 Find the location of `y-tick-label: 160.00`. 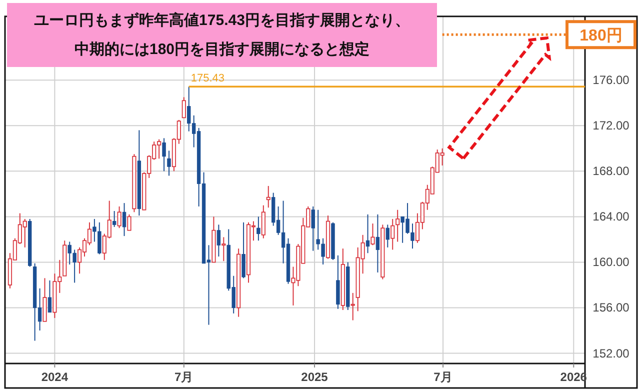

y-tick-label: 160.00 is located at coordinates (611, 262).